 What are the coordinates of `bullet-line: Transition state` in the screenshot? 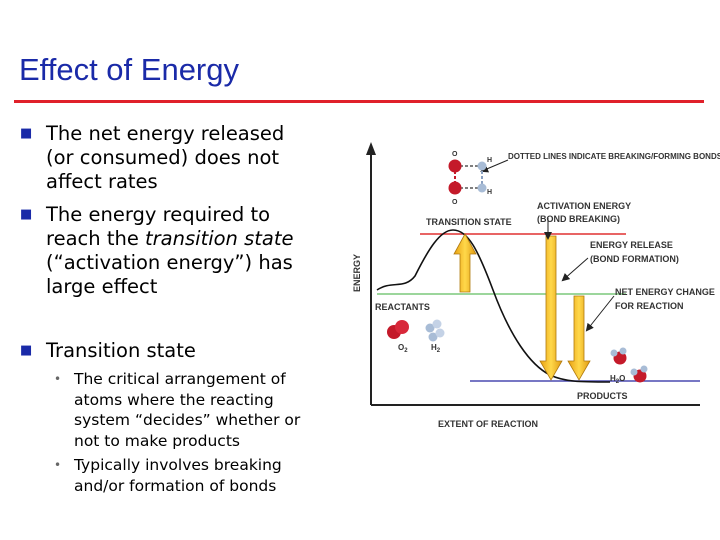 It's located at (121, 350).